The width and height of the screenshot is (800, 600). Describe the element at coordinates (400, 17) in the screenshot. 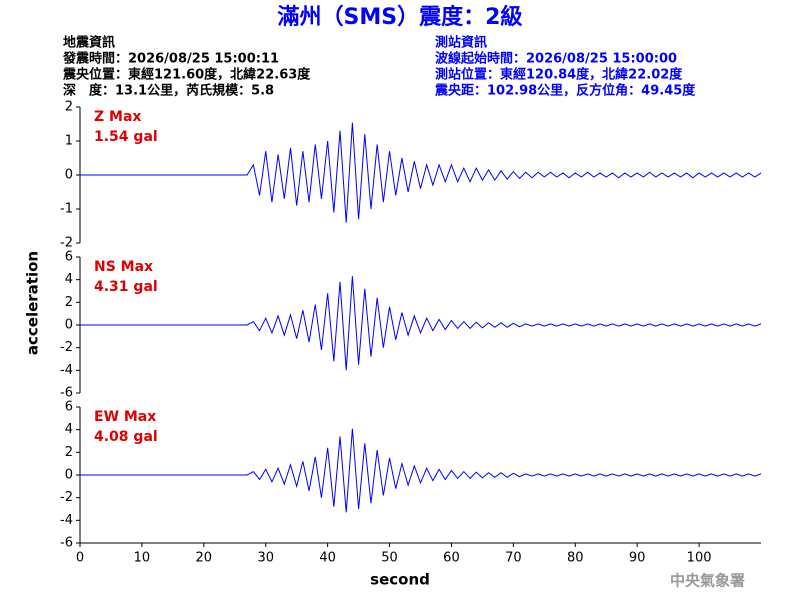

I see `chart-title: 滿州（SMS）震度：2級` at that location.